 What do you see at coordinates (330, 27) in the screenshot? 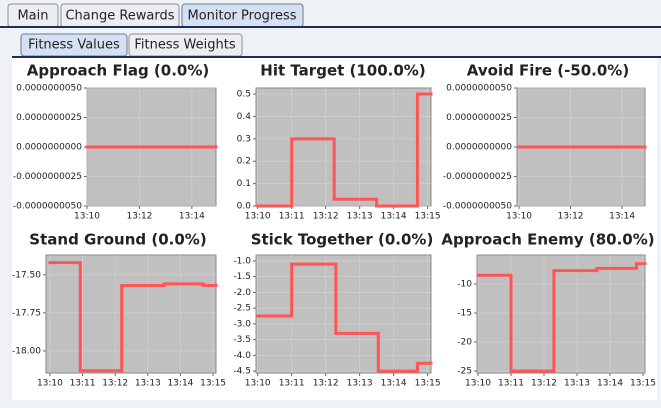
I see `tab-rule` at bounding box center [330, 27].